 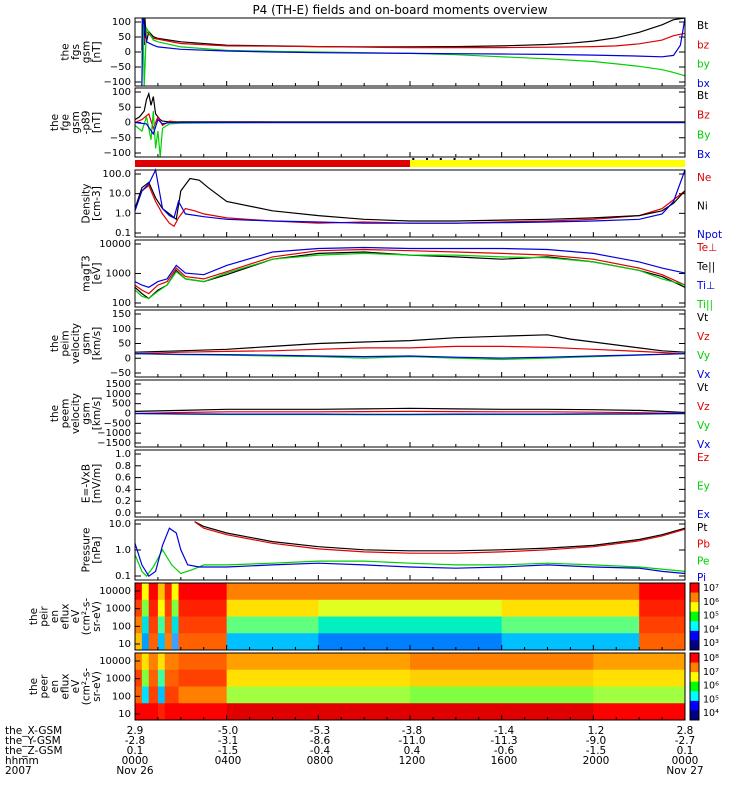 What do you see at coordinates (66, 687) in the screenshot?
I see `y-axis-label-line: eflux` at bounding box center [66, 687].